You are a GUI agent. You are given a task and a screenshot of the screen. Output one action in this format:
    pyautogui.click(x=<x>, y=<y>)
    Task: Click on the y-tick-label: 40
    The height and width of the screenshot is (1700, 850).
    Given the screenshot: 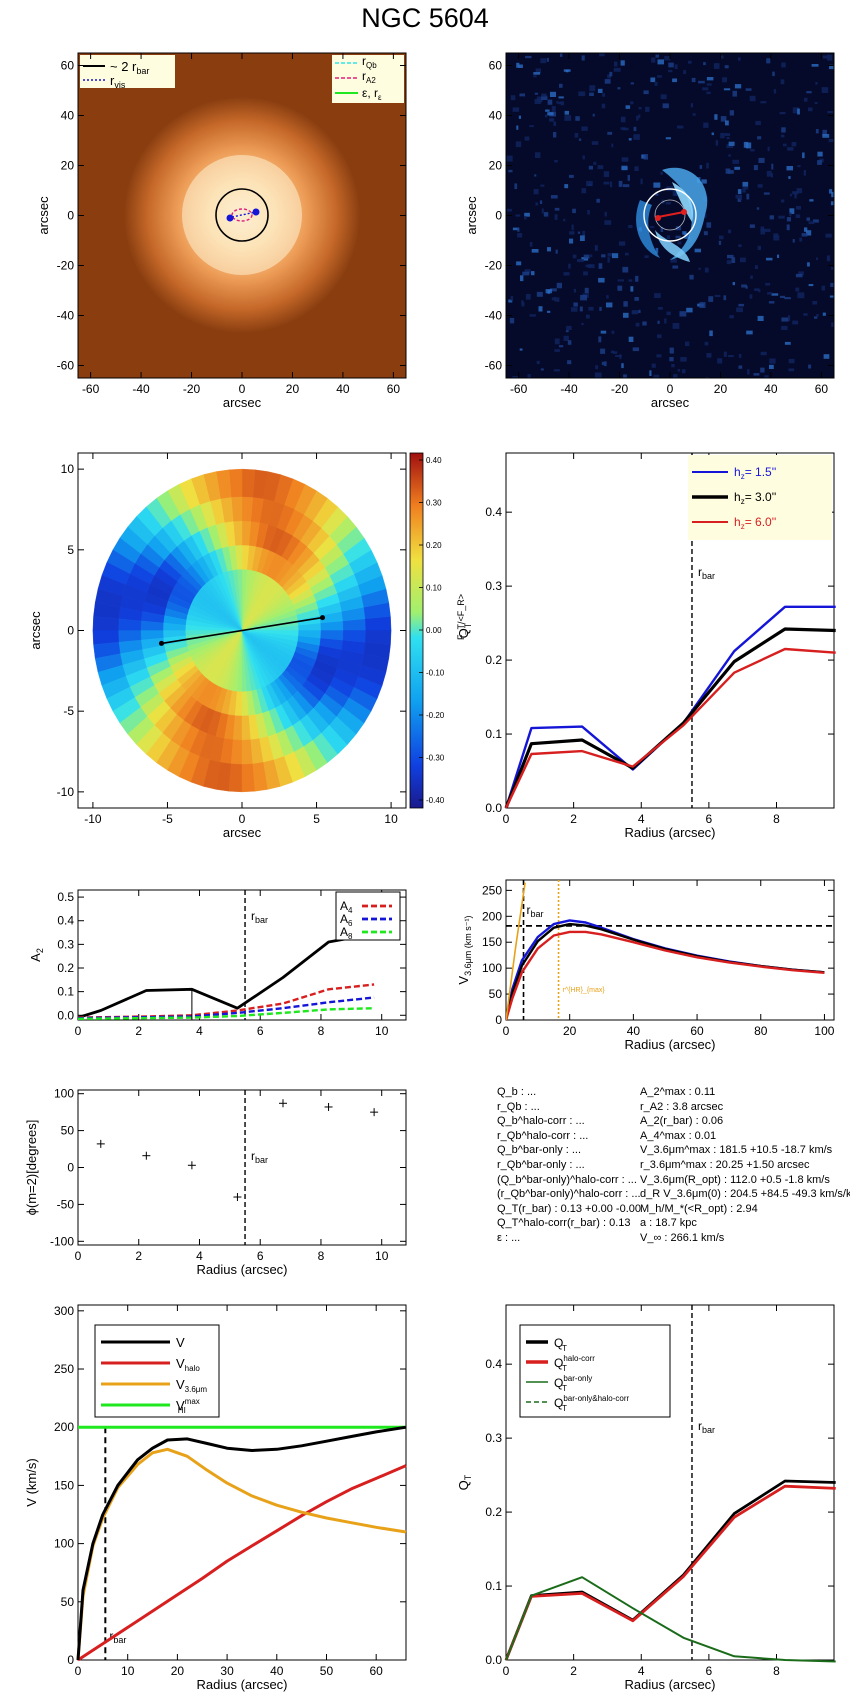 What is the action you would take?
    pyautogui.click(x=68, y=116)
    